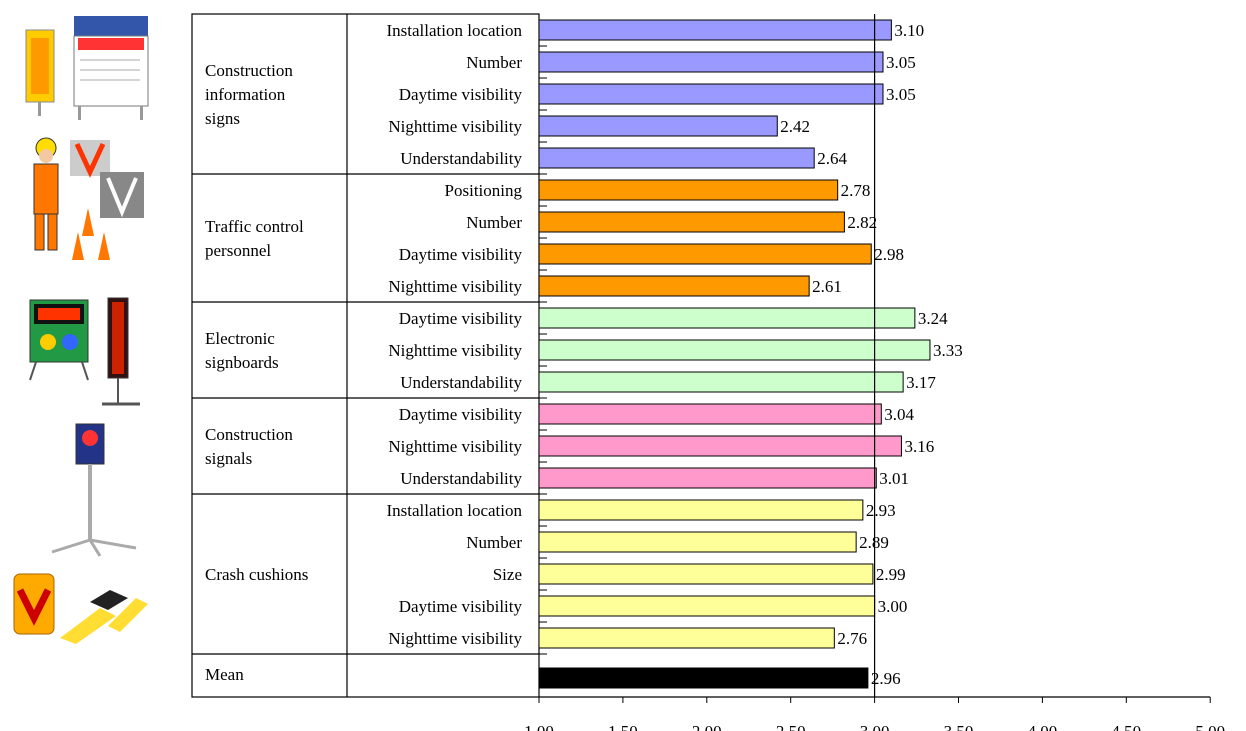 This screenshot has width=1246, height=731. What do you see at coordinates (623, 726) in the screenshot?
I see `x-tick-label: 1.50` at bounding box center [623, 726].